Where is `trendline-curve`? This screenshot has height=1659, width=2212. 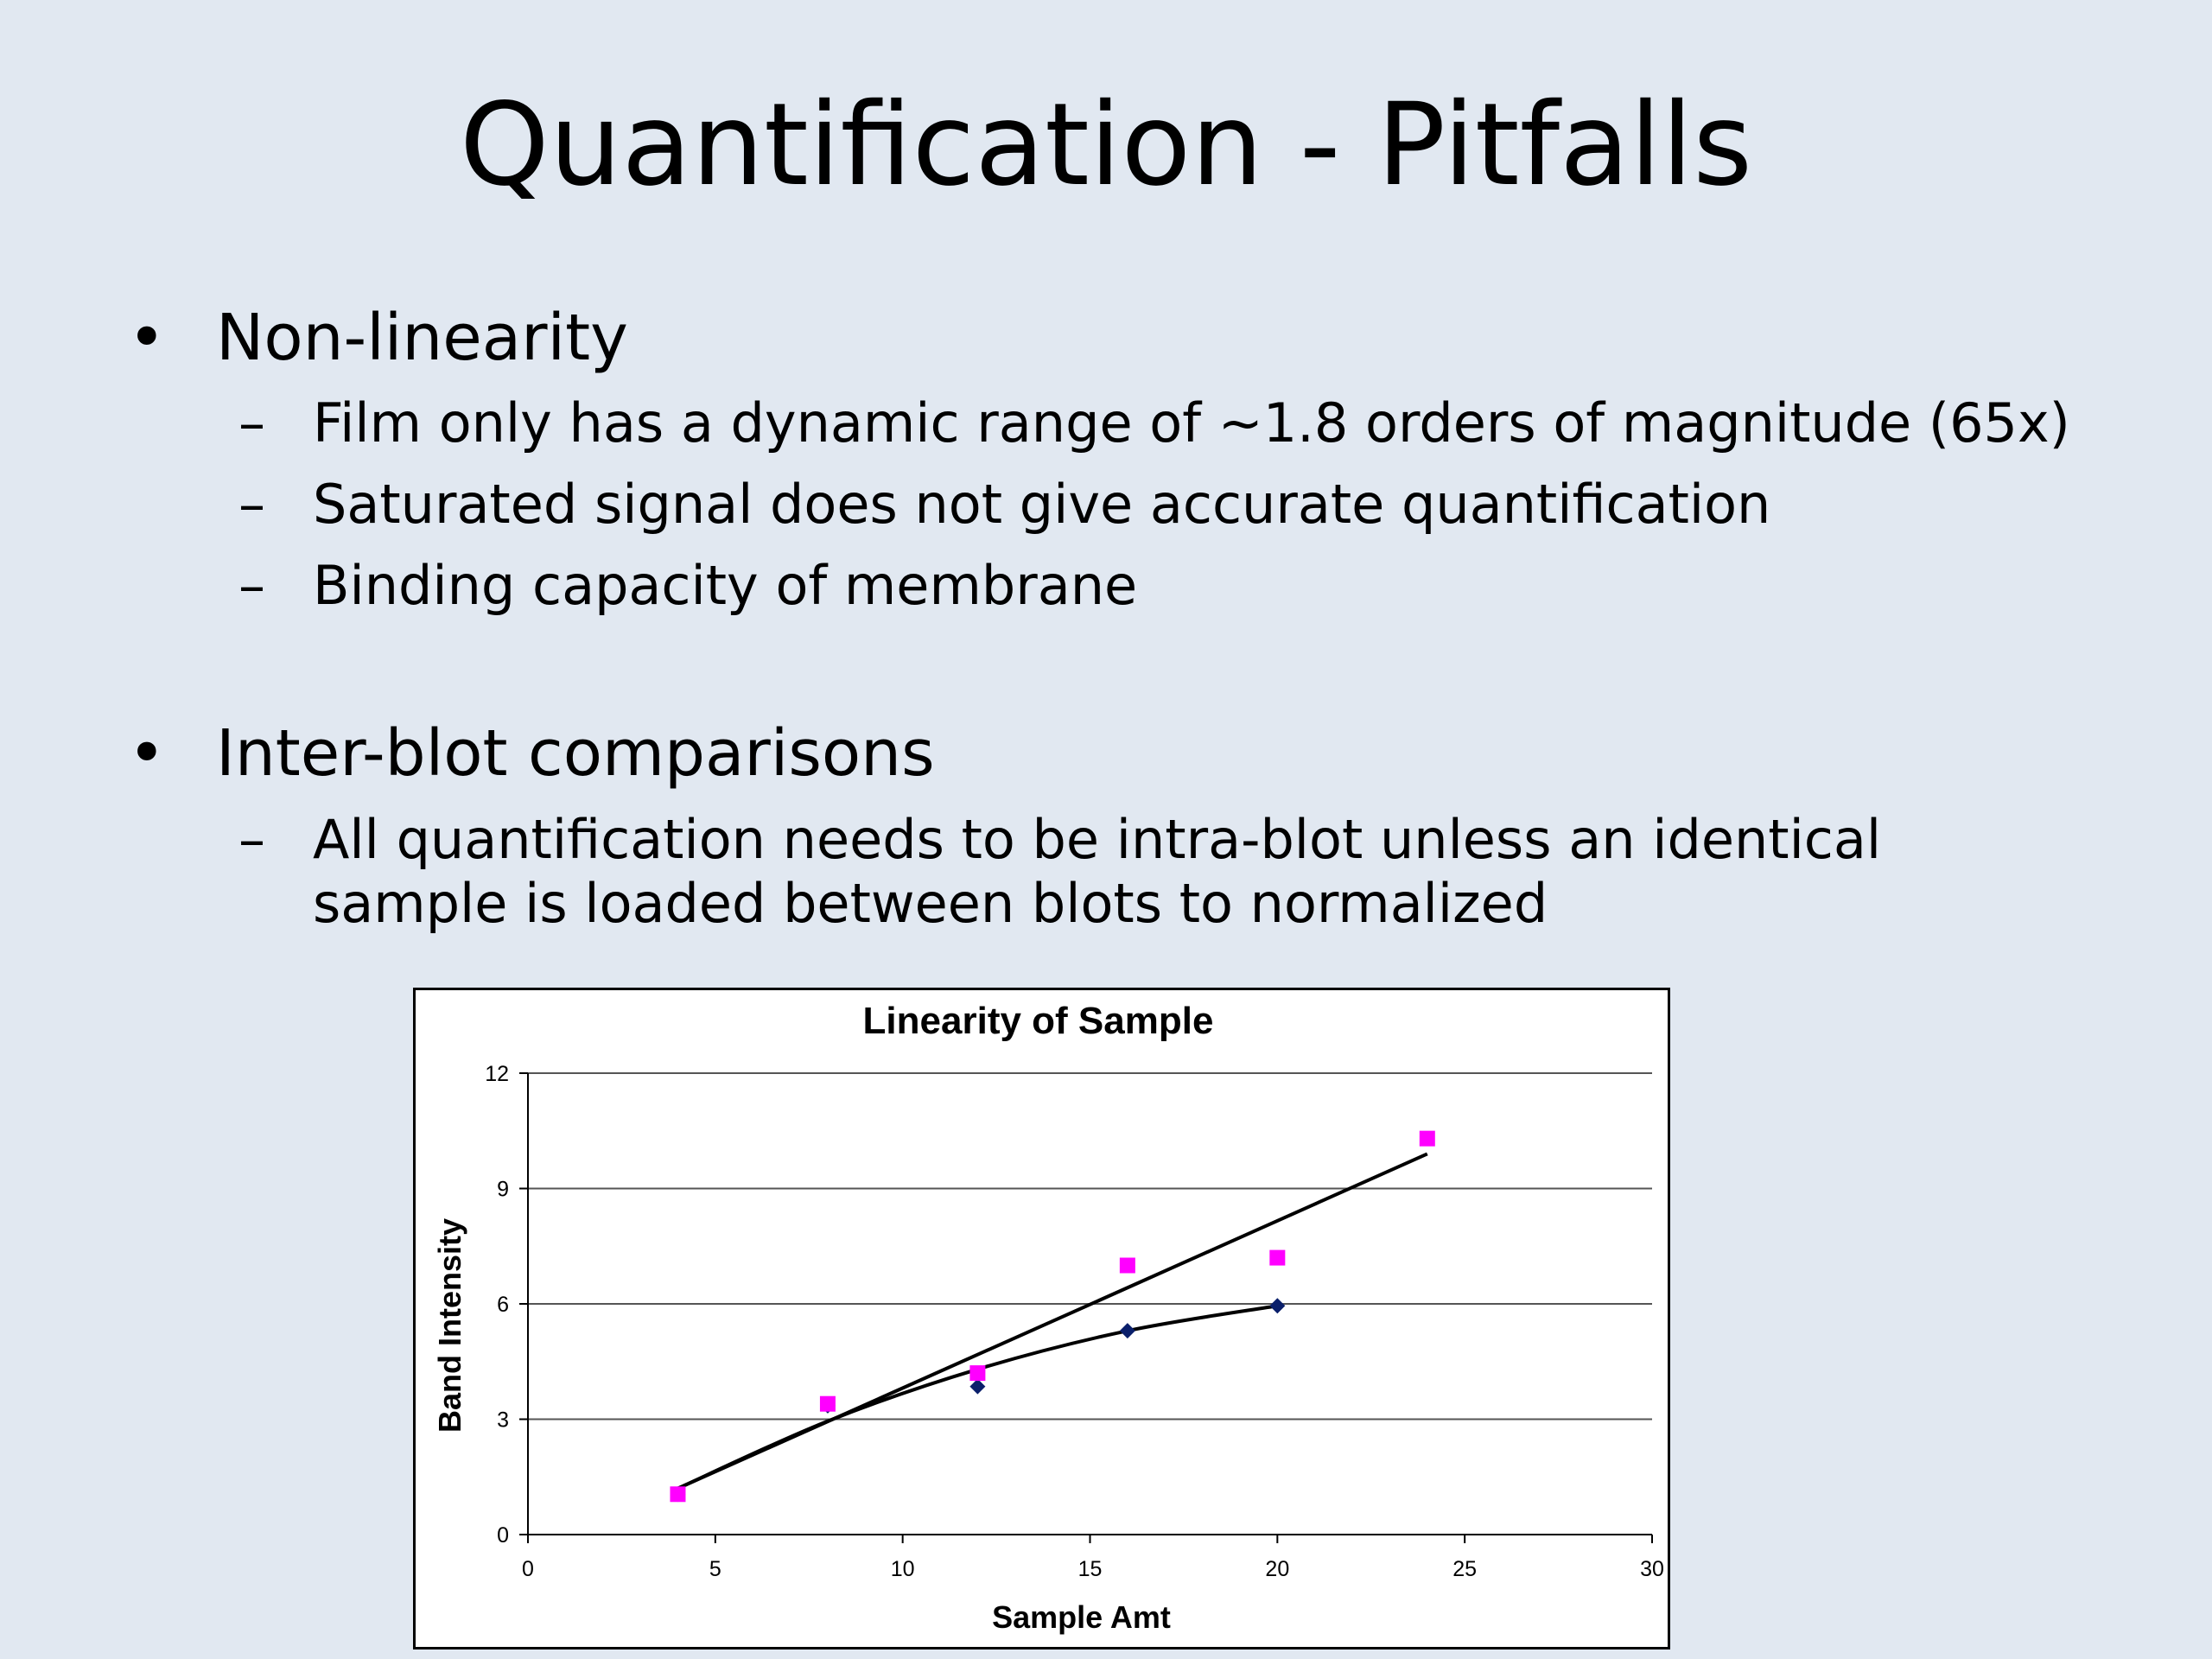
trendline-curve is located at coordinates (977, 1397).